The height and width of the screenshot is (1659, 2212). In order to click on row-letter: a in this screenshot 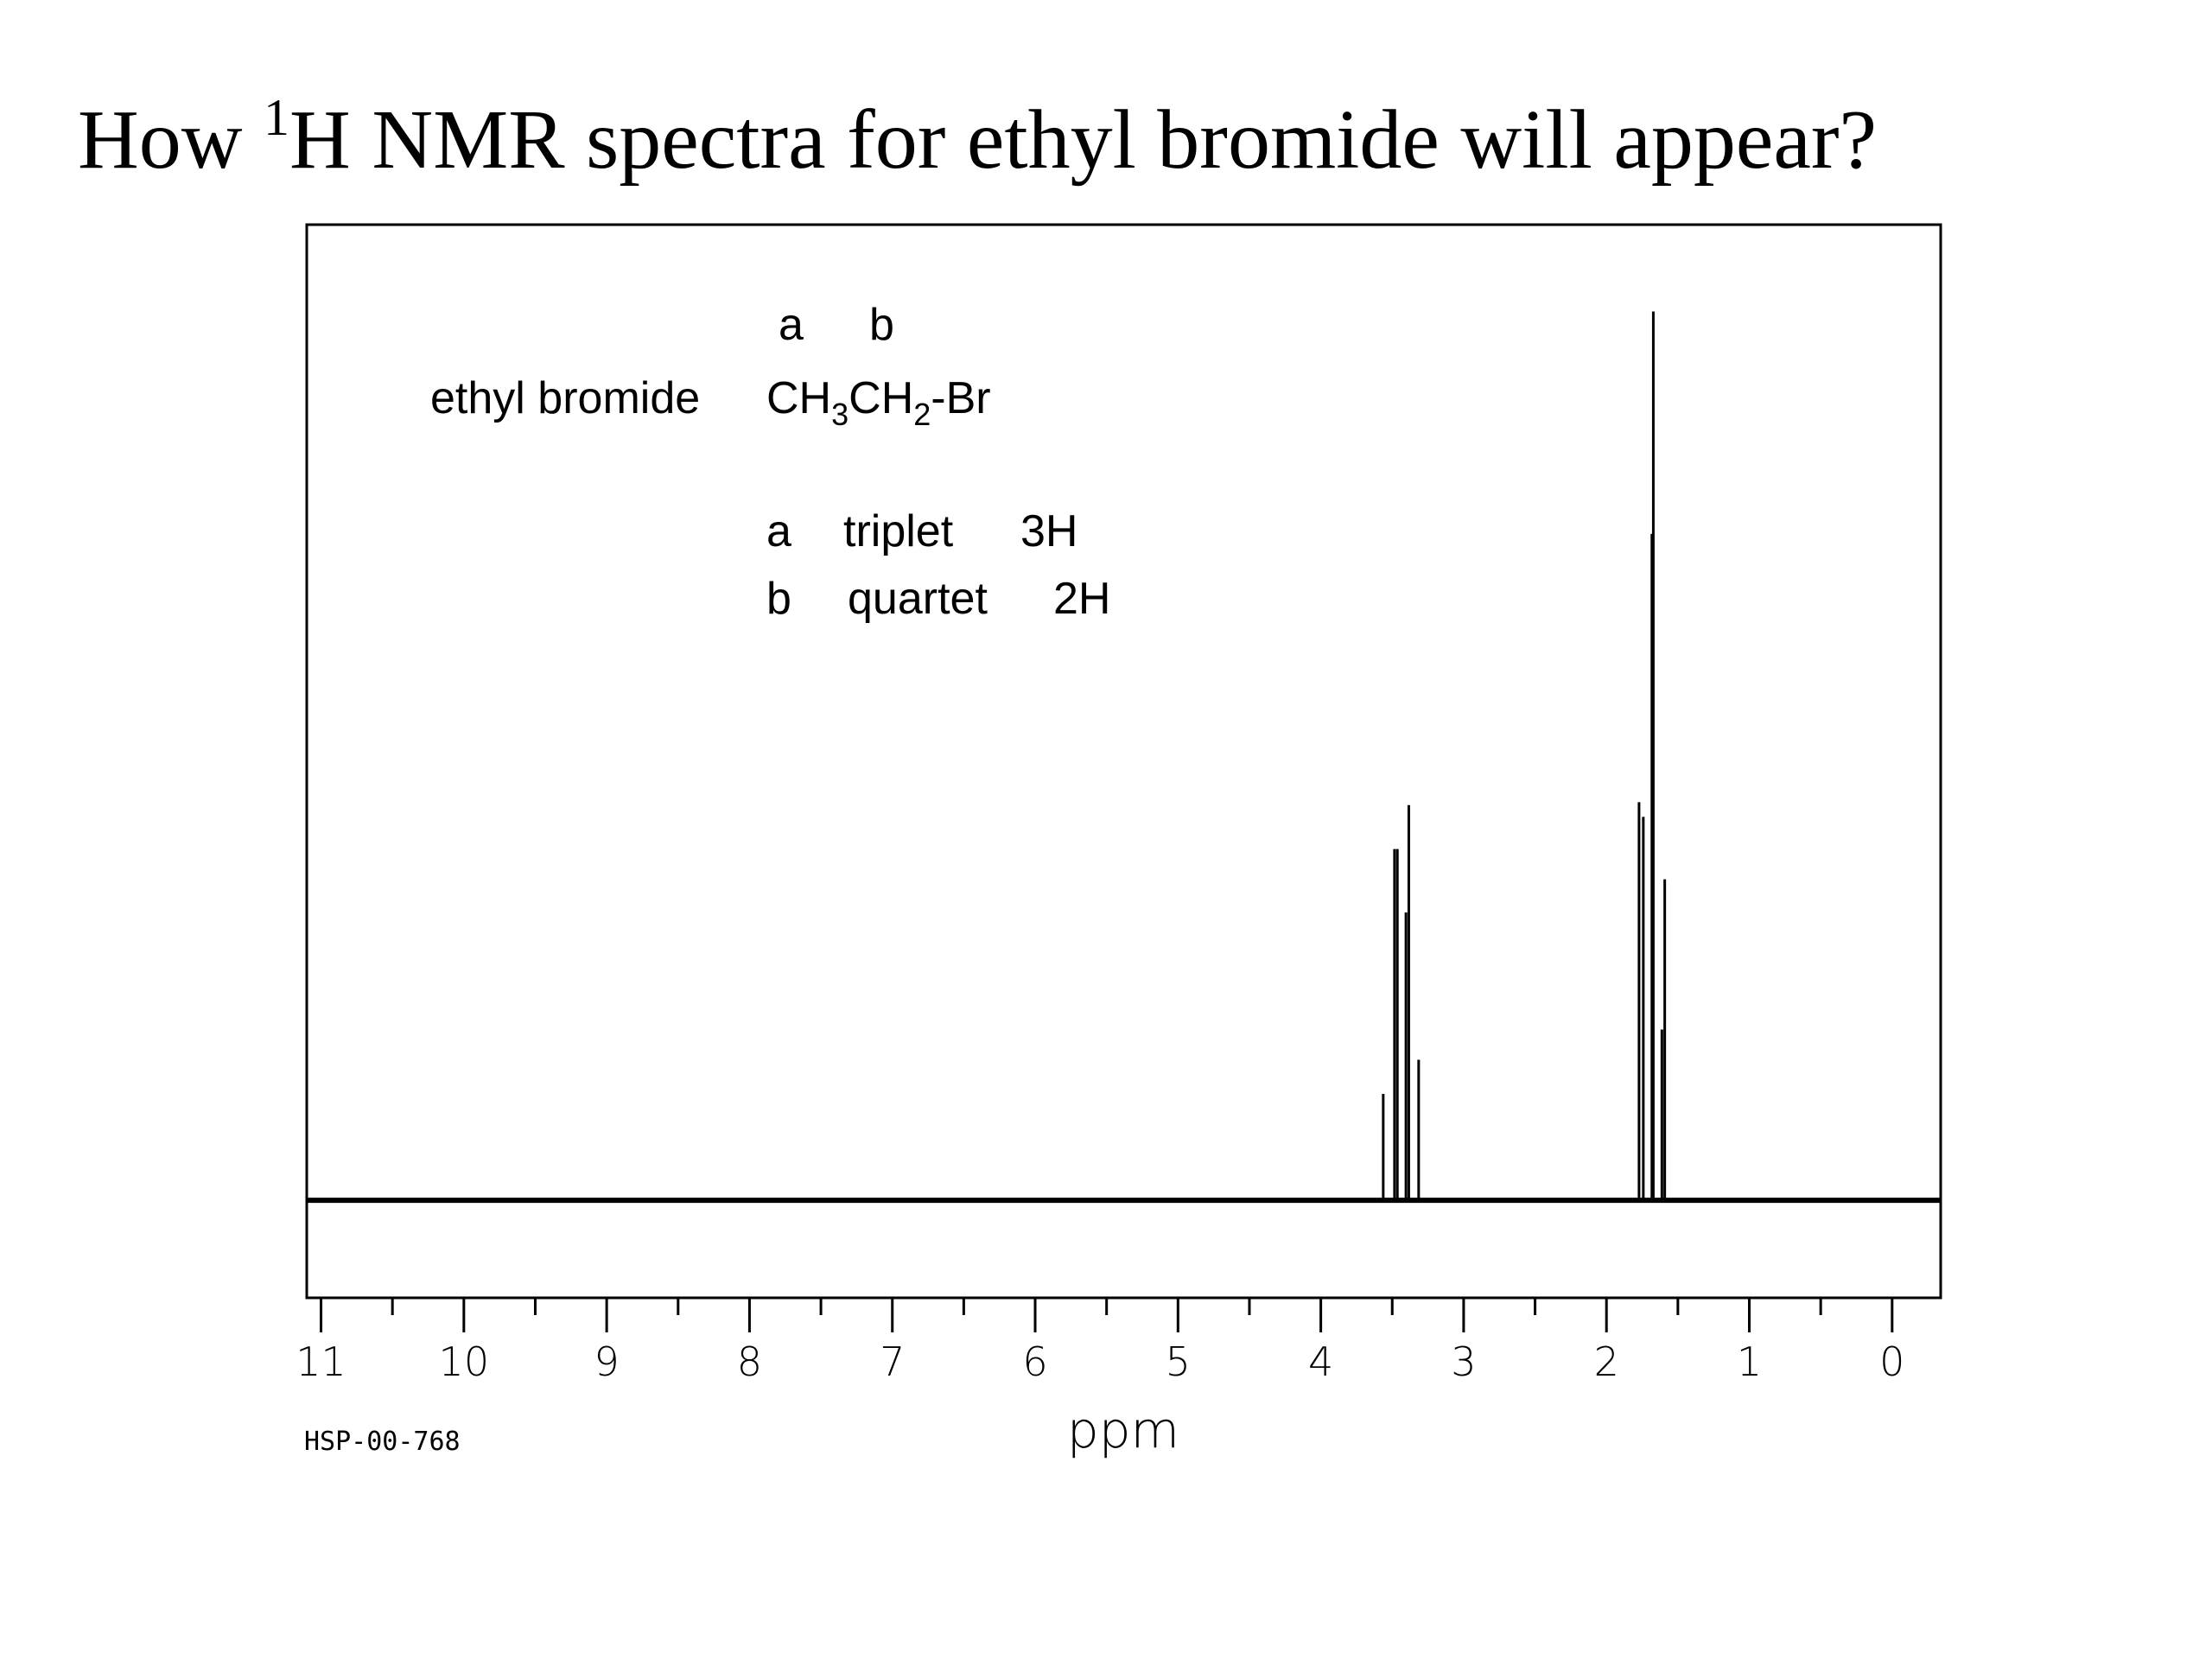, I will do `click(778, 531)`.